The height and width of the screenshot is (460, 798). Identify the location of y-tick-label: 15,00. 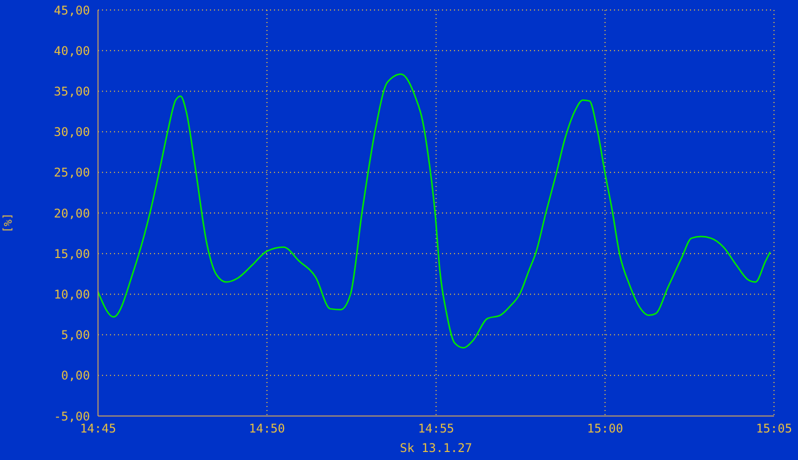
(72, 253).